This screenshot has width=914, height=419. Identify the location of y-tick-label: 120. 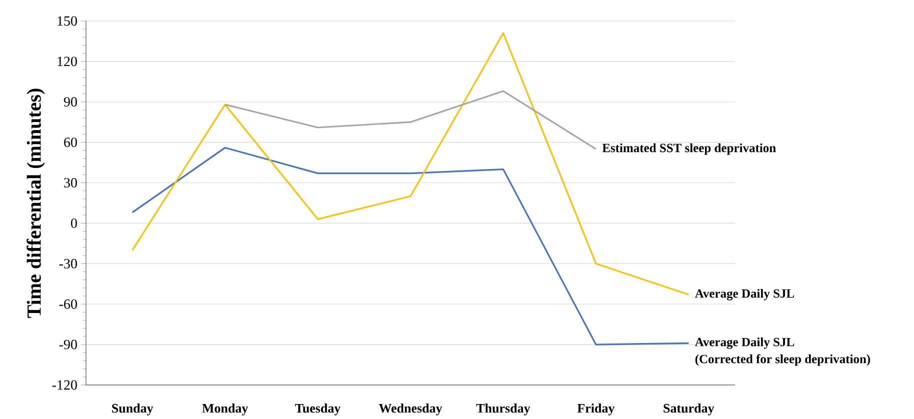
(67, 61).